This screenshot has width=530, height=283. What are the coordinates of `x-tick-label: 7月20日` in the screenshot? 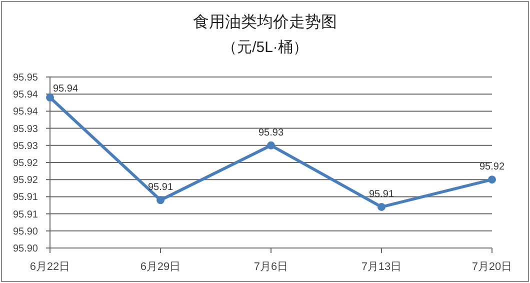 It's located at (492, 267).